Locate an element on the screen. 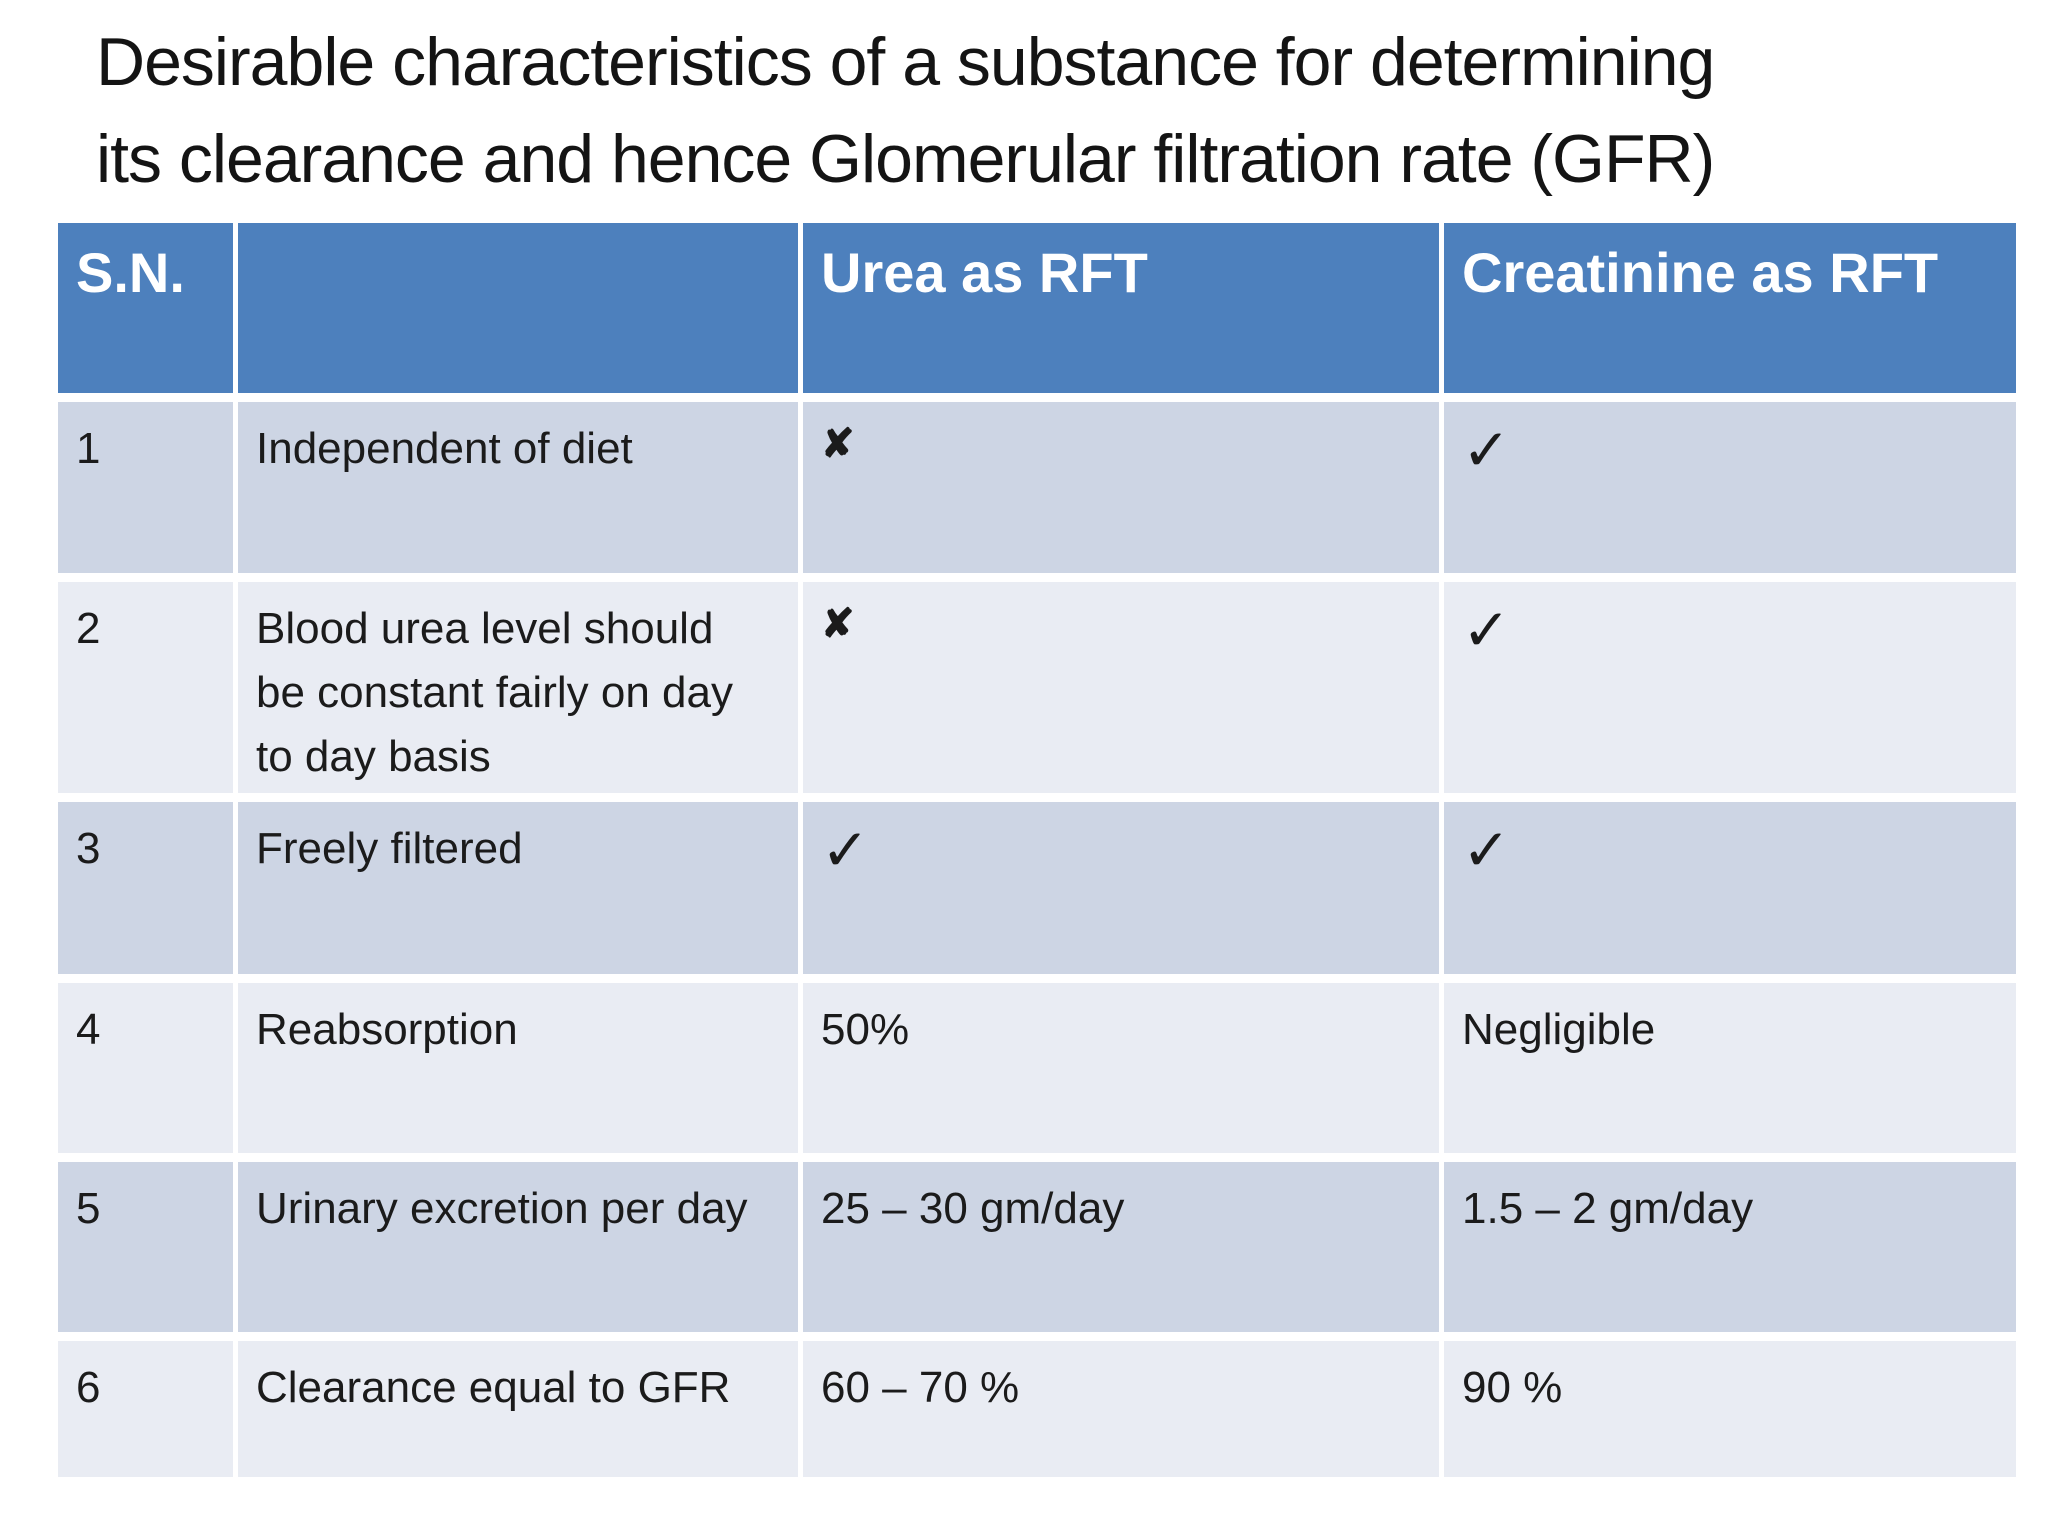 The image size is (2048, 1536). row-1-sn: 1 is located at coordinates (145, 487).